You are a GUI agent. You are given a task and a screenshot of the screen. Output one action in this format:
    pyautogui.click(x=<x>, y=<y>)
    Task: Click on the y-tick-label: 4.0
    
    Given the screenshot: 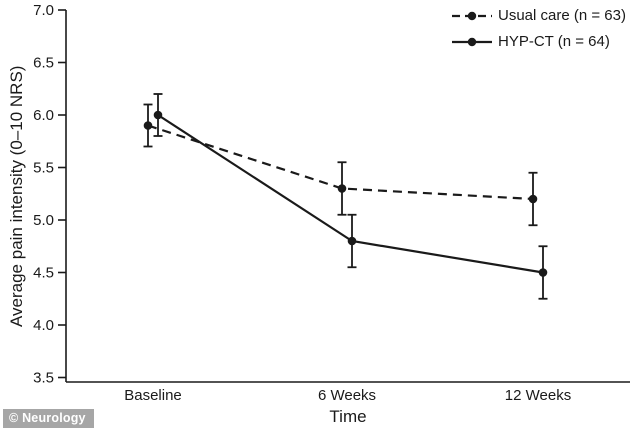 What is the action you would take?
    pyautogui.click(x=43, y=325)
    